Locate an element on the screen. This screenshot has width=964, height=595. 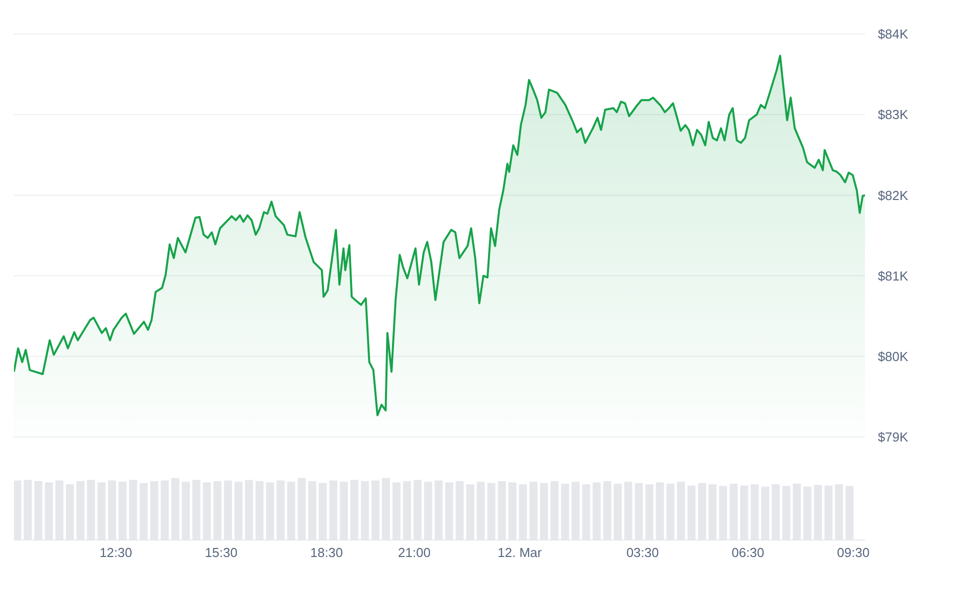
x-tick-label: 09:30 is located at coordinates (853, 552).